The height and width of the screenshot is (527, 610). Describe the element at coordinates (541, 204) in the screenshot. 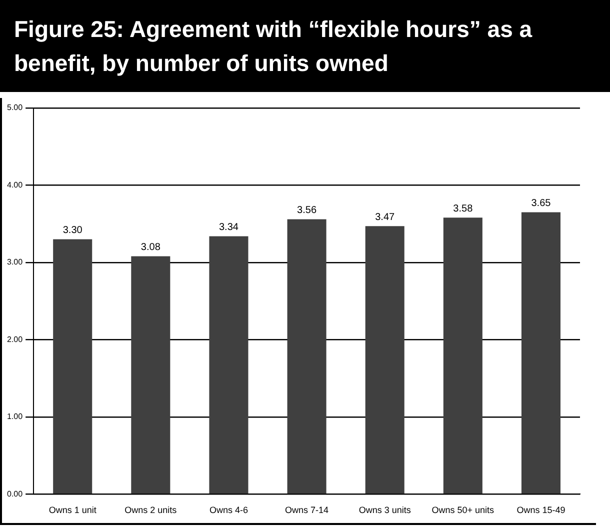

I see `data-label: 3.65` at that location.